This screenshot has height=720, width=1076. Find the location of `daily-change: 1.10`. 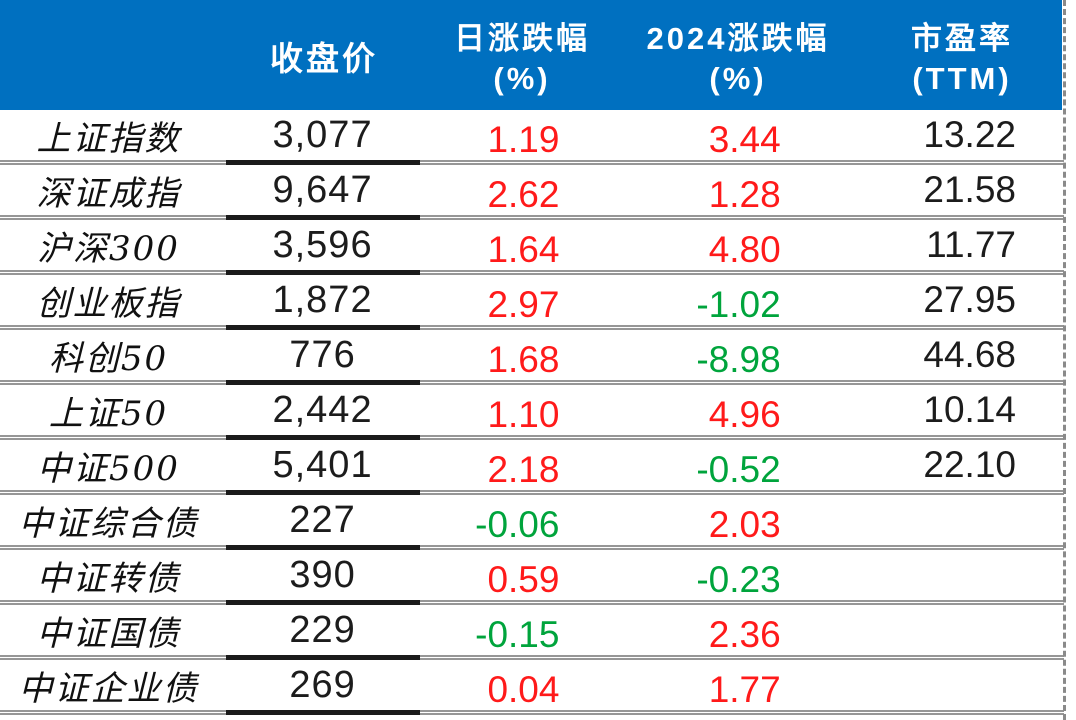

daily-change: 1.10 is located at coordinates (523, 414).